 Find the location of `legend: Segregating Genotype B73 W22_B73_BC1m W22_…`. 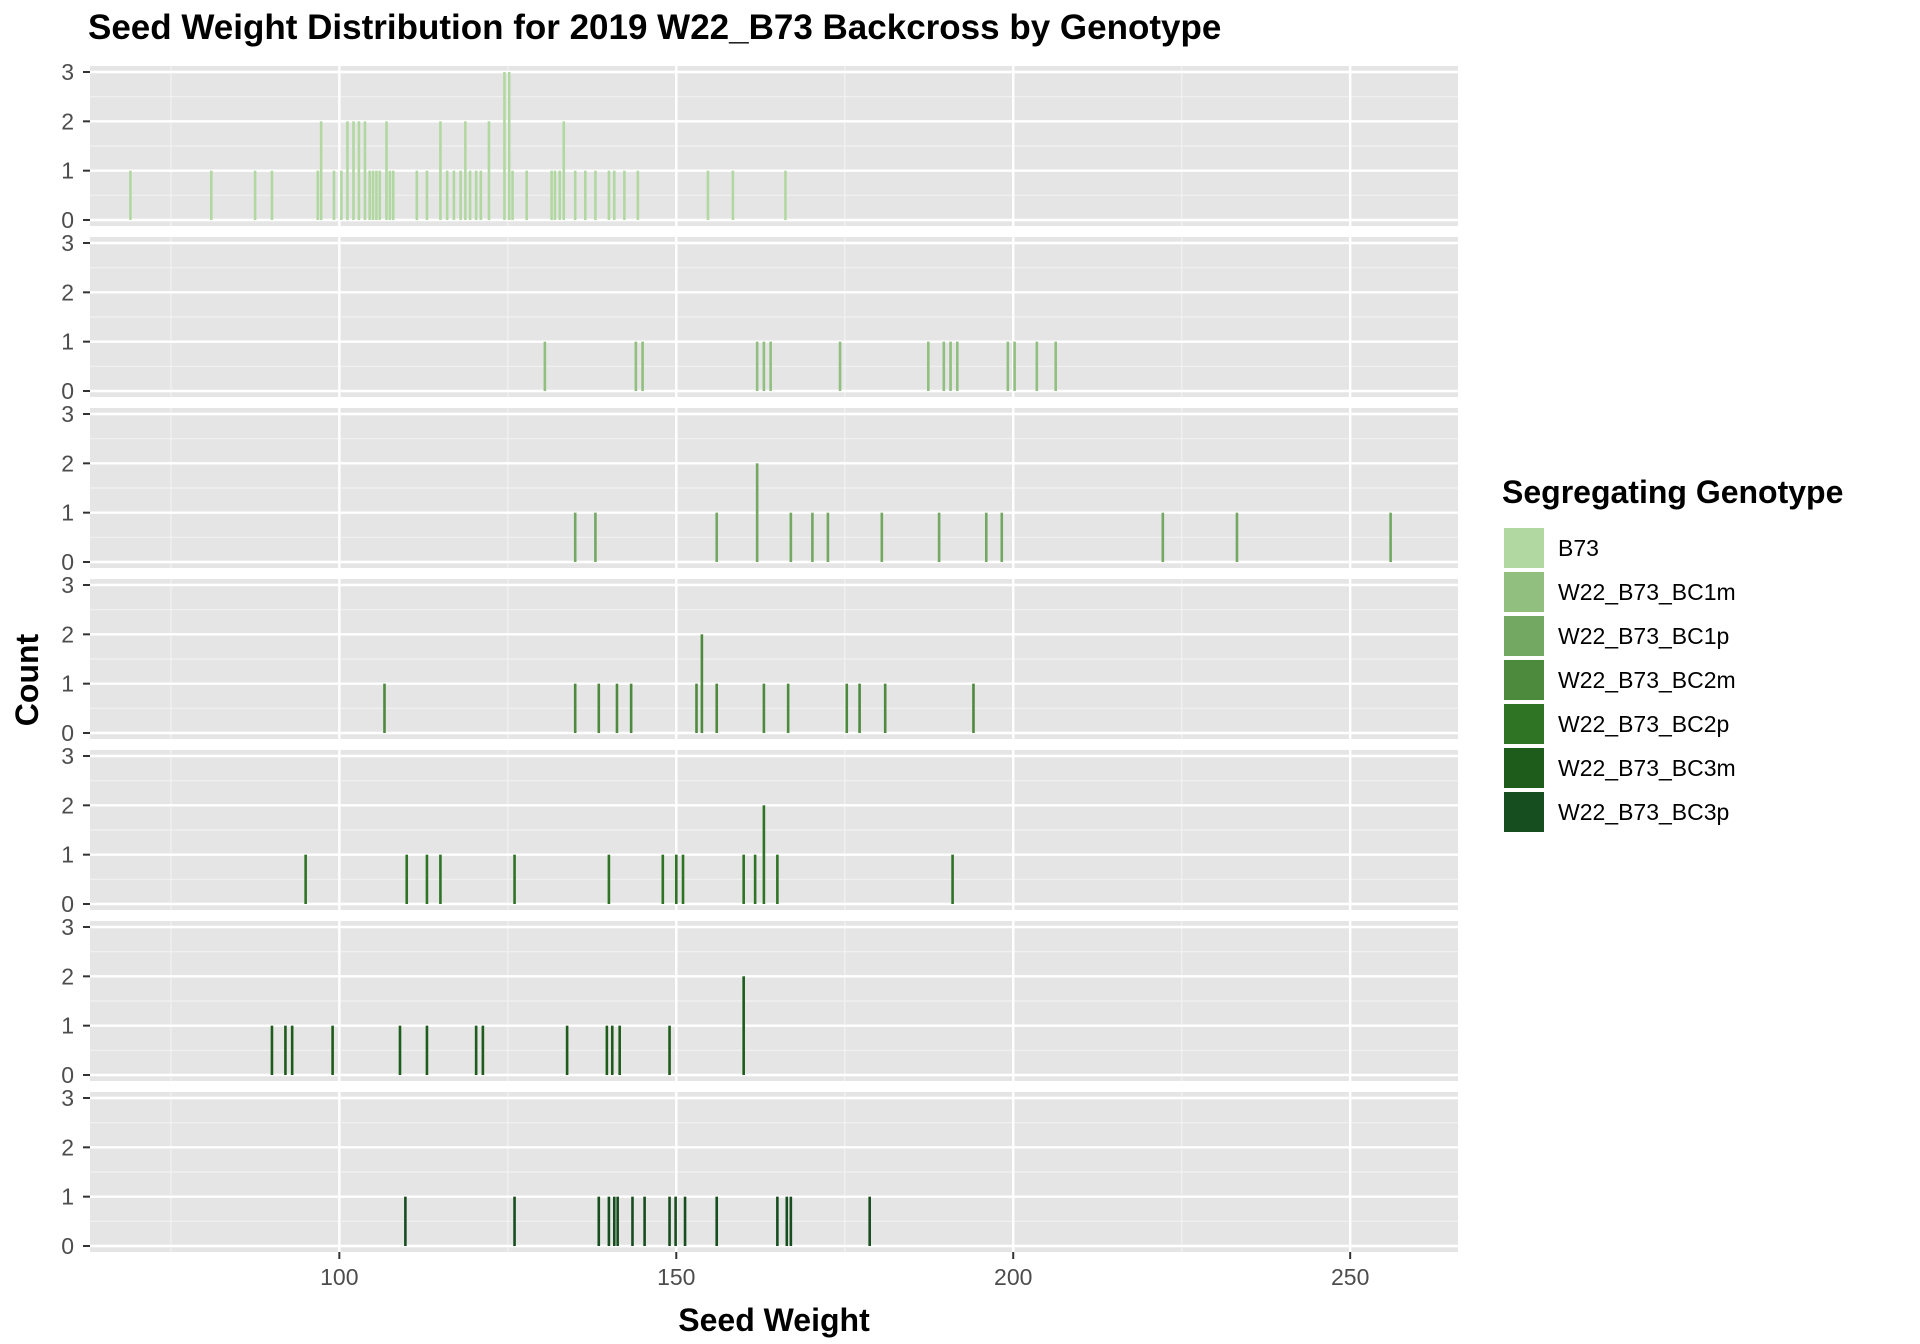

legend: Segregating Genotype B73 W22_B73_BC1m W22_… is located at coordinates (1672, 654).